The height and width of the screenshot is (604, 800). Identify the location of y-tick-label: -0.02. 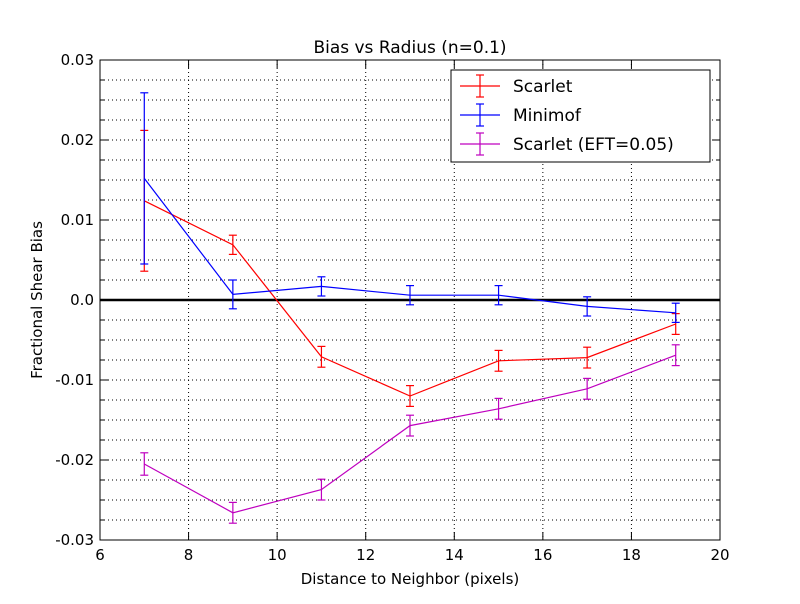
(74, 460).